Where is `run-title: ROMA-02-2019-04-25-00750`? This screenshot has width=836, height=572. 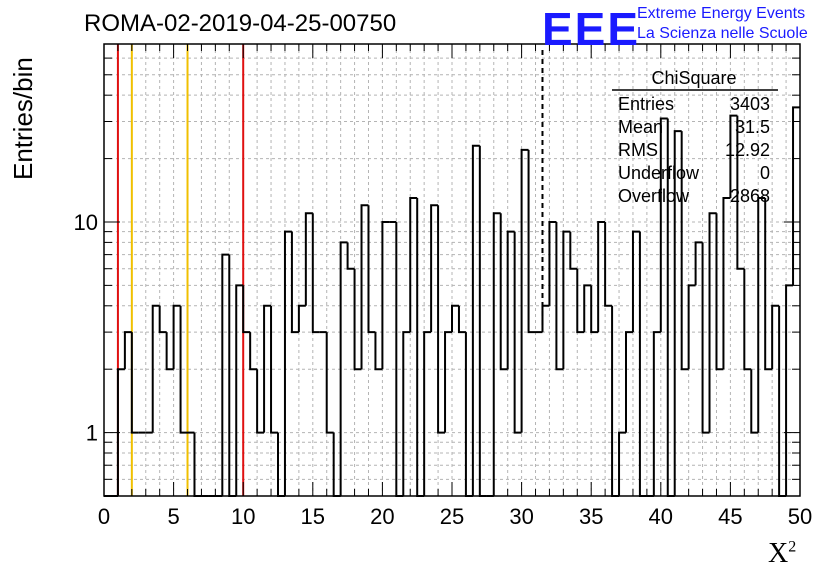 run-title: ROMA-02-2019-04-25-00750 is located at coordinates (240, 23).